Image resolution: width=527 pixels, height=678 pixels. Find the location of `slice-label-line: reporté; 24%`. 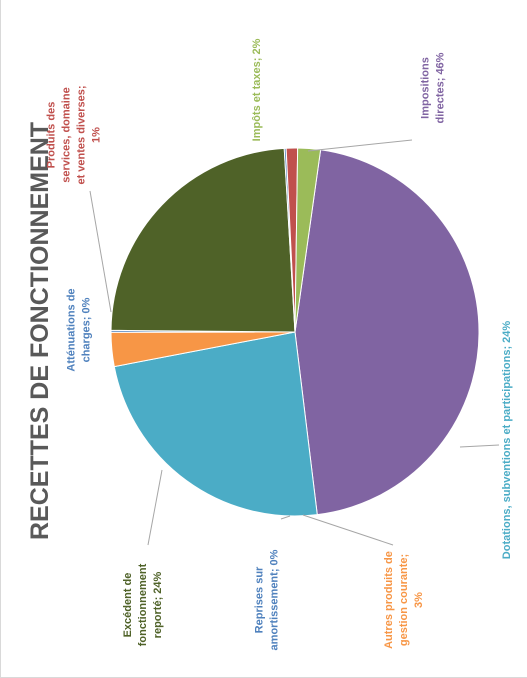

slice-label-line: reporté; 24% is located at coordinates (158, 604).